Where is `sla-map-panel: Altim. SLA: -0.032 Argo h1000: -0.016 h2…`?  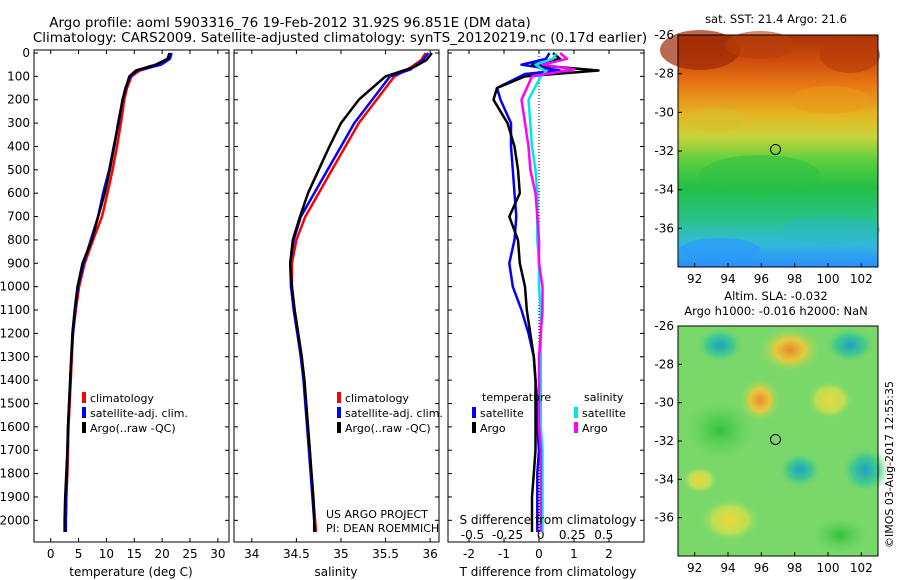
sla-map-panel: Altim. SLA: -0.032 Argo h1000: -0.016 h2… is located at coordinates (771, 432).